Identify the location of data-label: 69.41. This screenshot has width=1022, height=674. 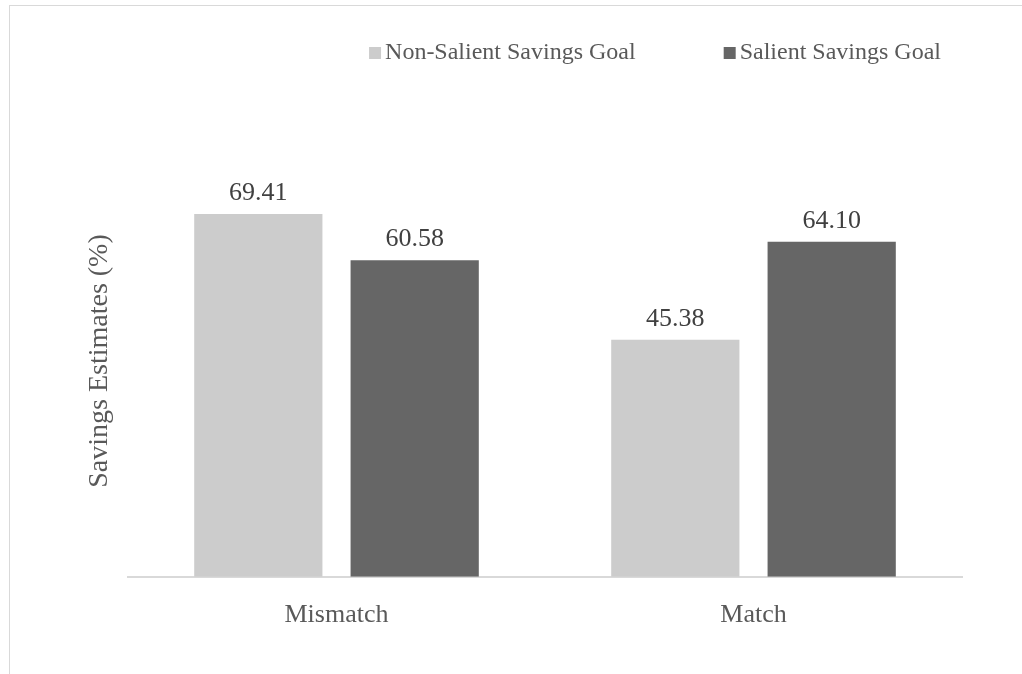
(258, 192).